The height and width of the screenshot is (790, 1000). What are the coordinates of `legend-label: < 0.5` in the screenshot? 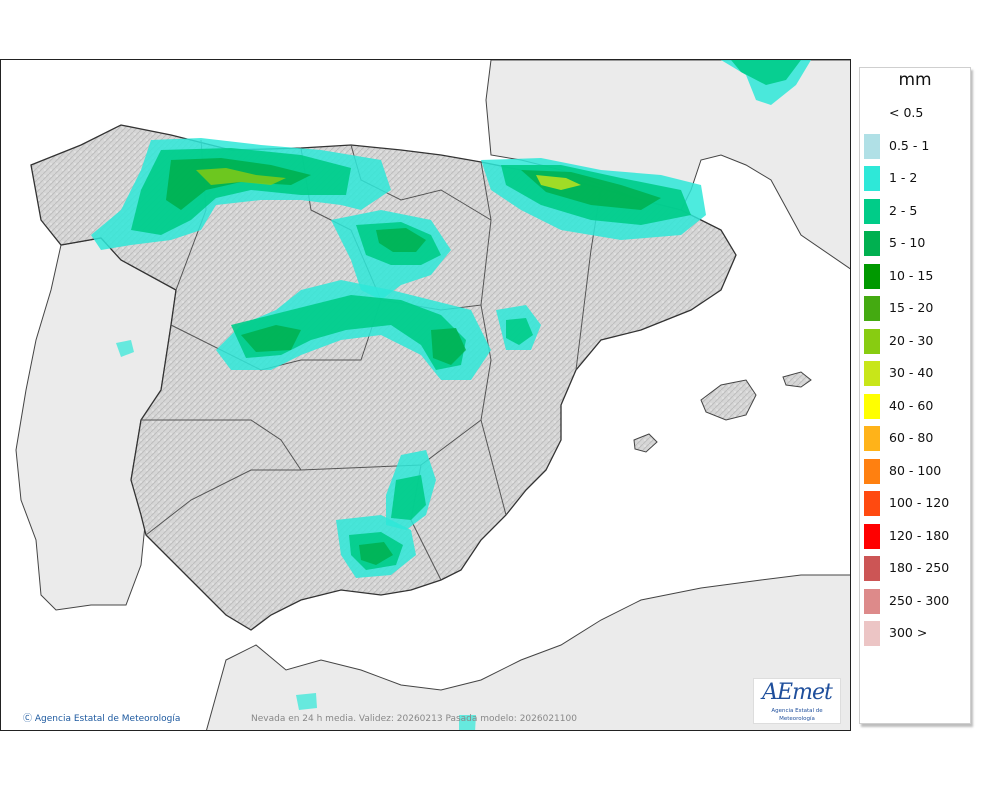 It's located at (906, 112).